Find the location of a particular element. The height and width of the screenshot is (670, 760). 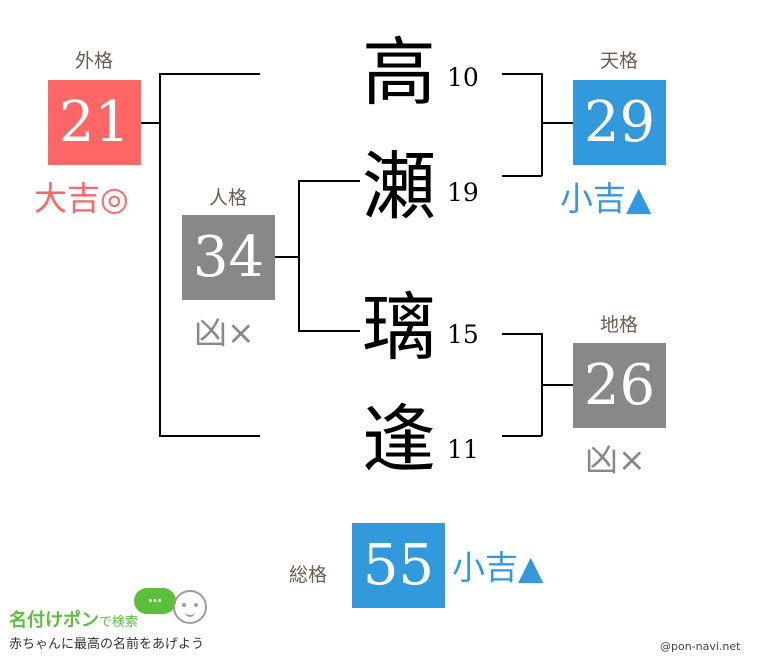

name-char-2: 瀬 is located at coordinates (399, 187).